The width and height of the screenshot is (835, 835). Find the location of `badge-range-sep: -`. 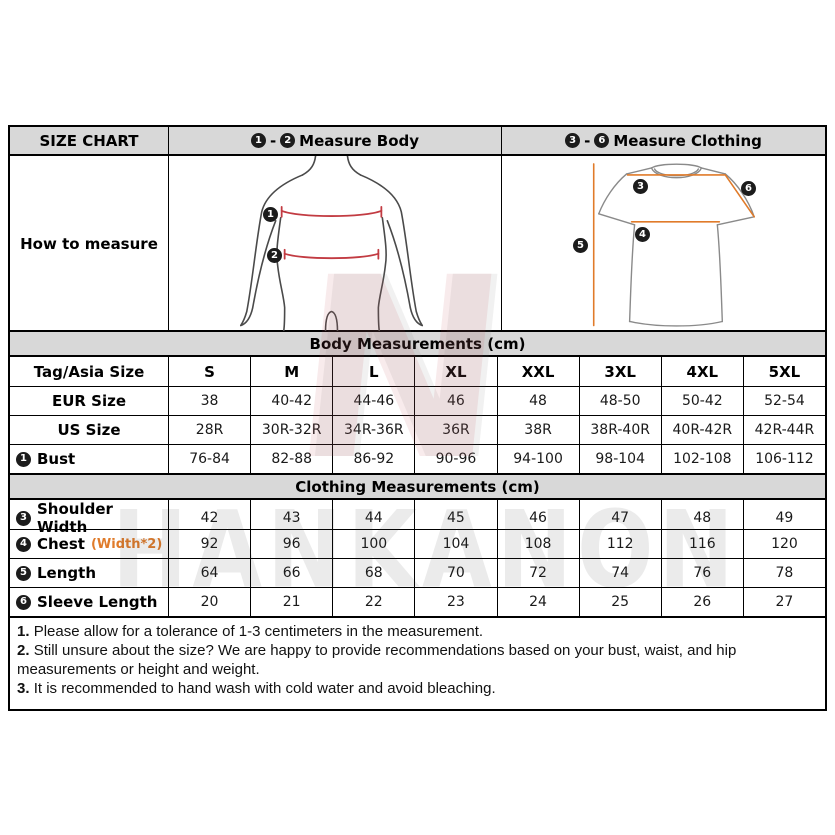

badge-range-sep: - is located at coordinates (587, 140).